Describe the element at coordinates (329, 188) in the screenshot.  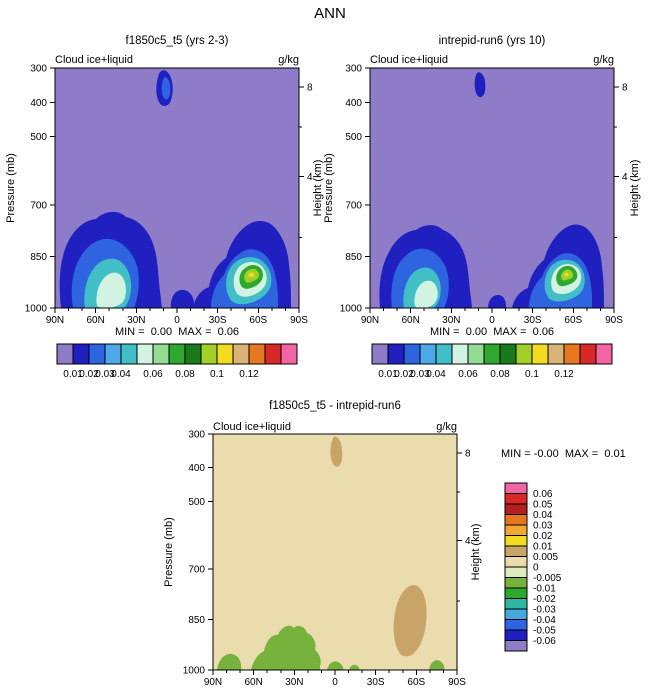
I see `panel-right-pressure-axis-label: Pressure (mb)` at that location.